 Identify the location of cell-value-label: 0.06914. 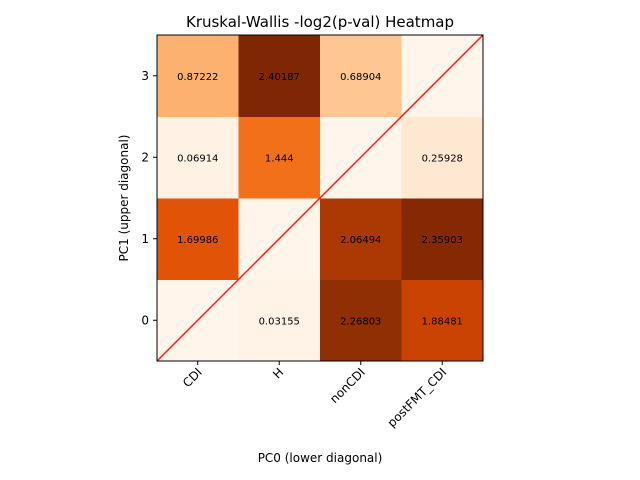
(197, 158).